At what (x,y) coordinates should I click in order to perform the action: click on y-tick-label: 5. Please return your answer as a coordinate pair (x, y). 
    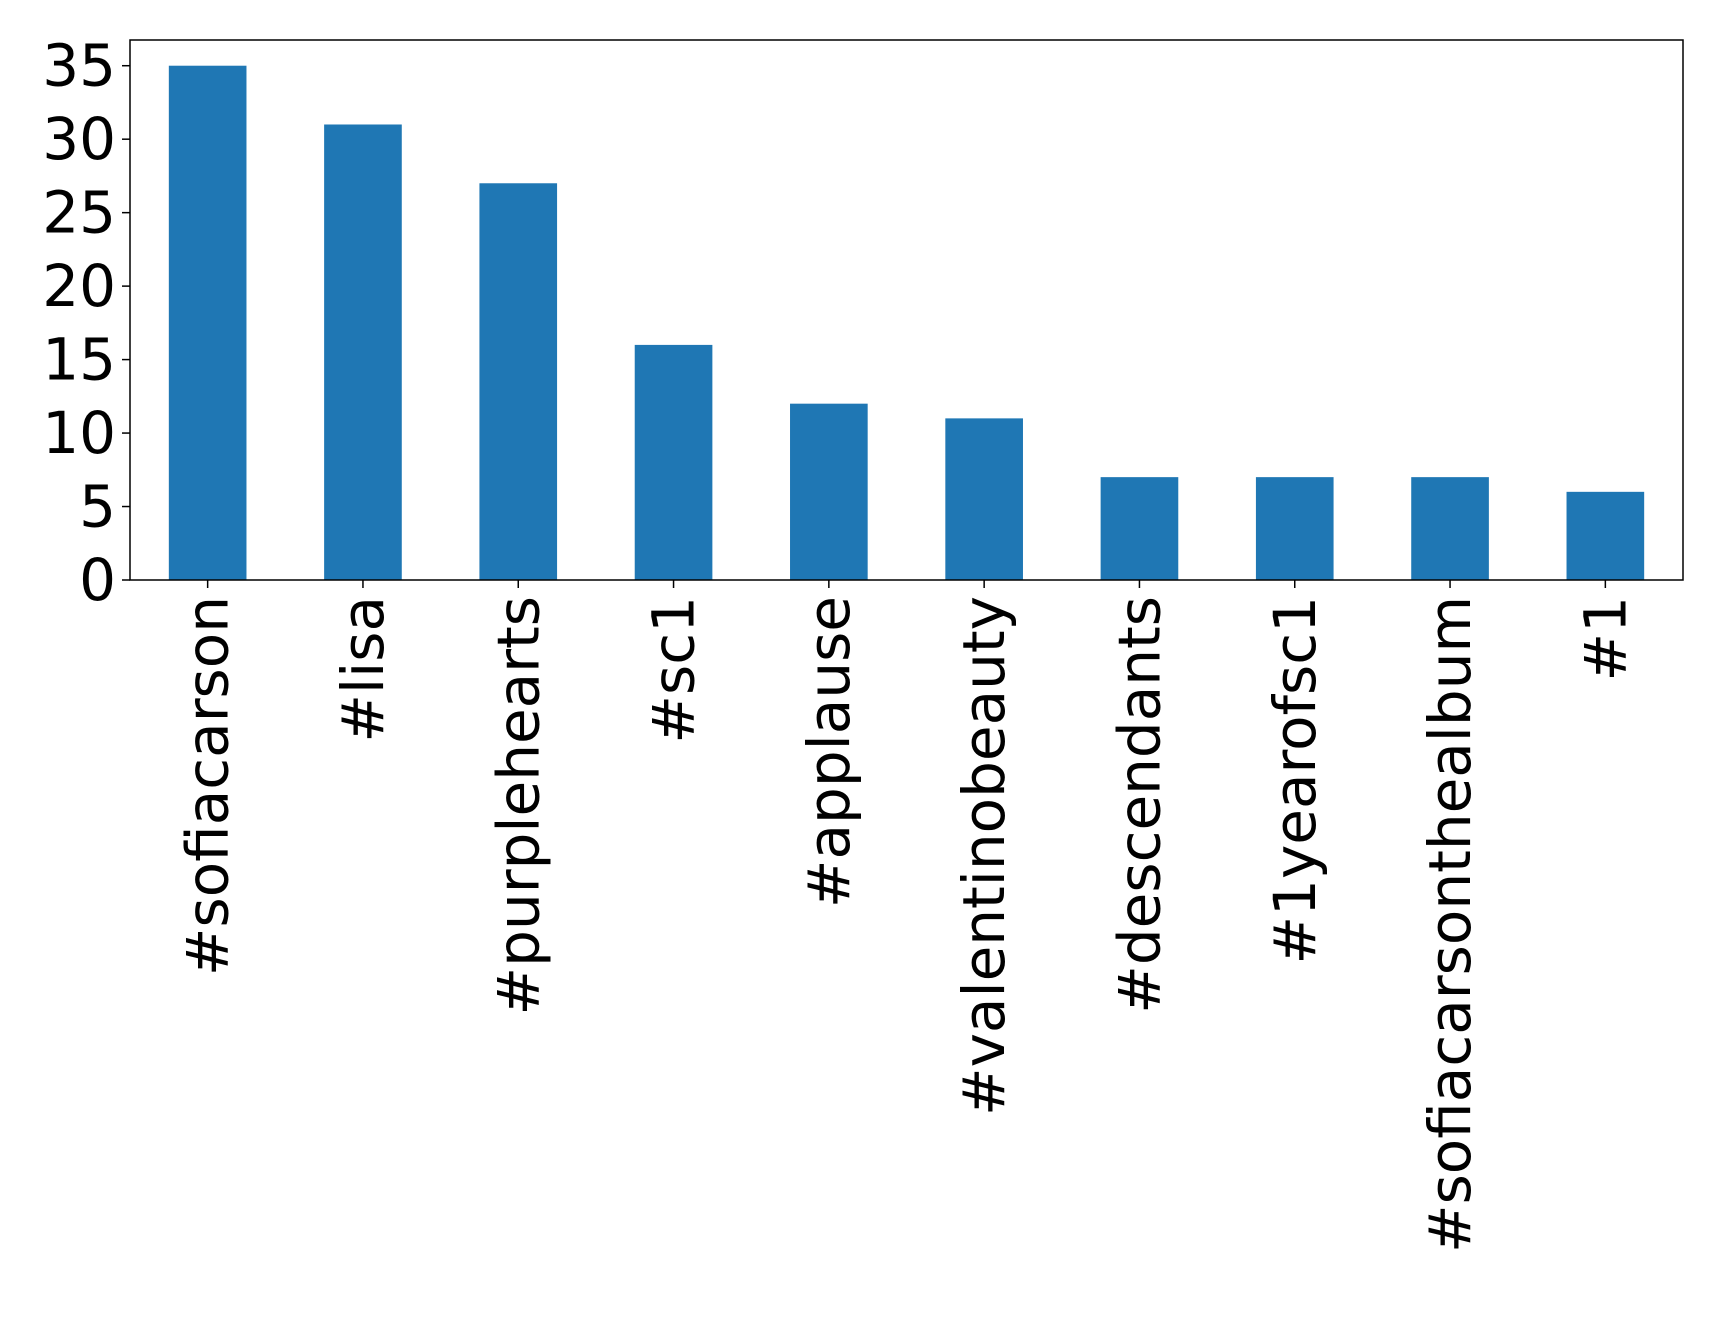
    Looking at the image, I should click on (97, 507).